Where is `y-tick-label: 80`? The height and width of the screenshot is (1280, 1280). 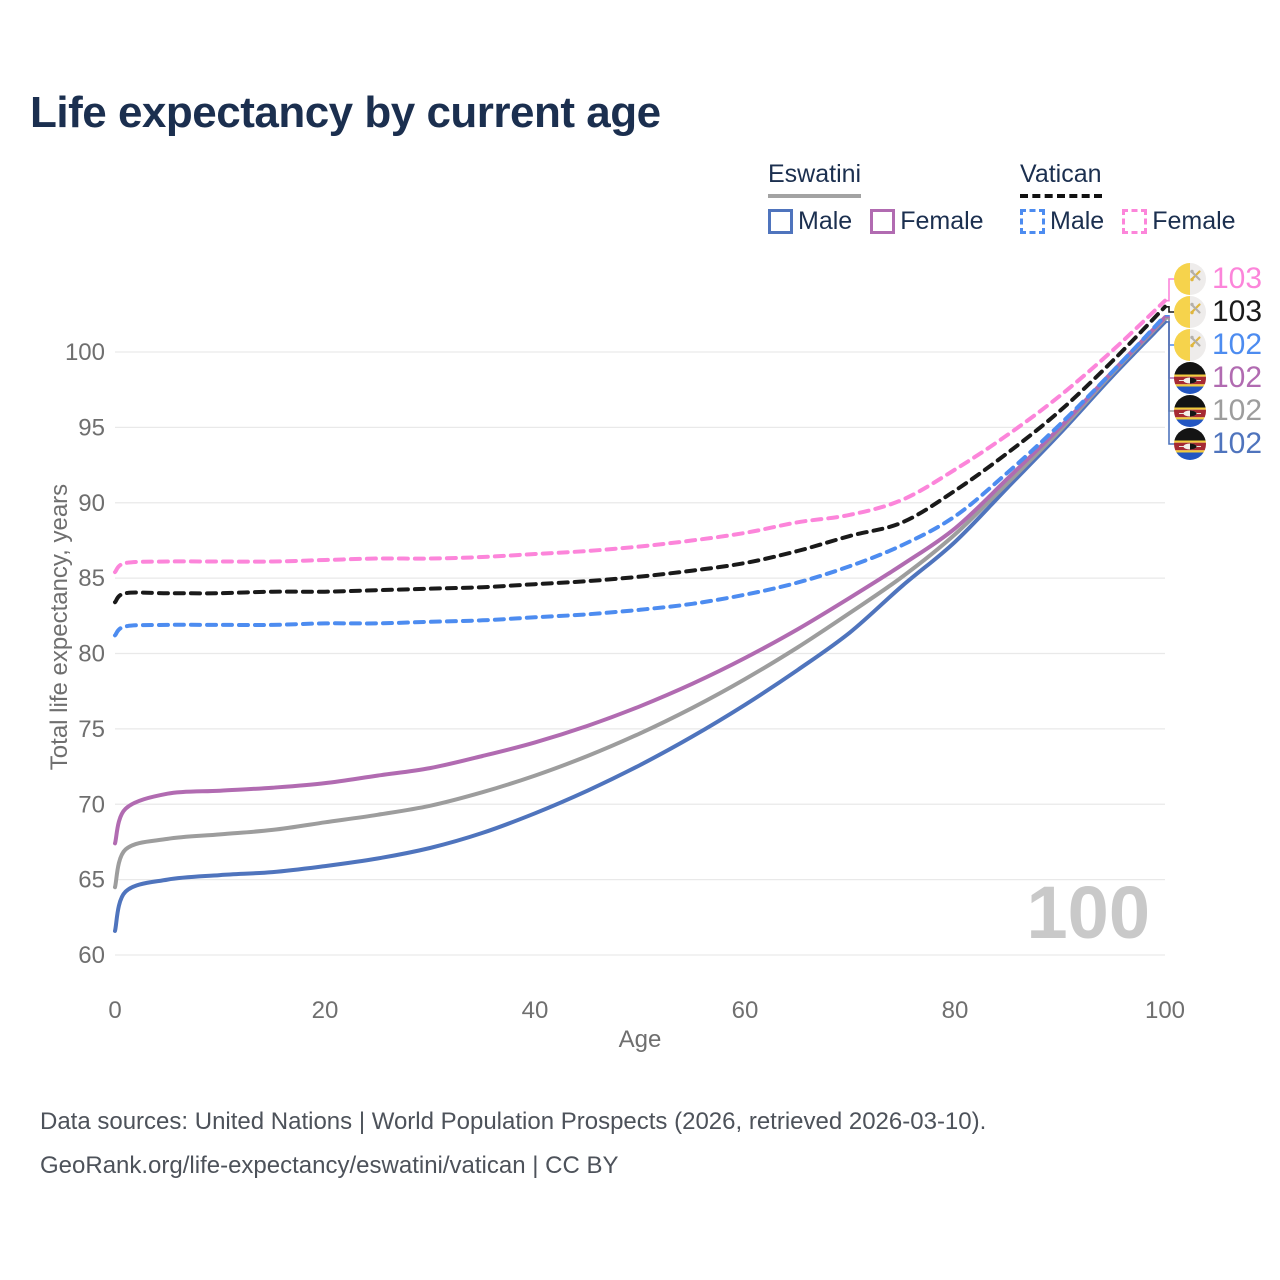
y-tick-label: 80 is located at coordinates (91, 654).